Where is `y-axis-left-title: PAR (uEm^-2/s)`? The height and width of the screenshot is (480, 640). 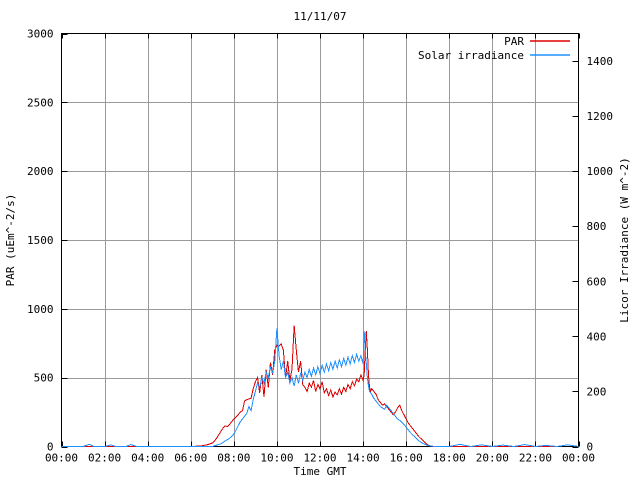 y-axis-left-title: PAR (uEm^-2/s) is located at coordinates (10, 240).